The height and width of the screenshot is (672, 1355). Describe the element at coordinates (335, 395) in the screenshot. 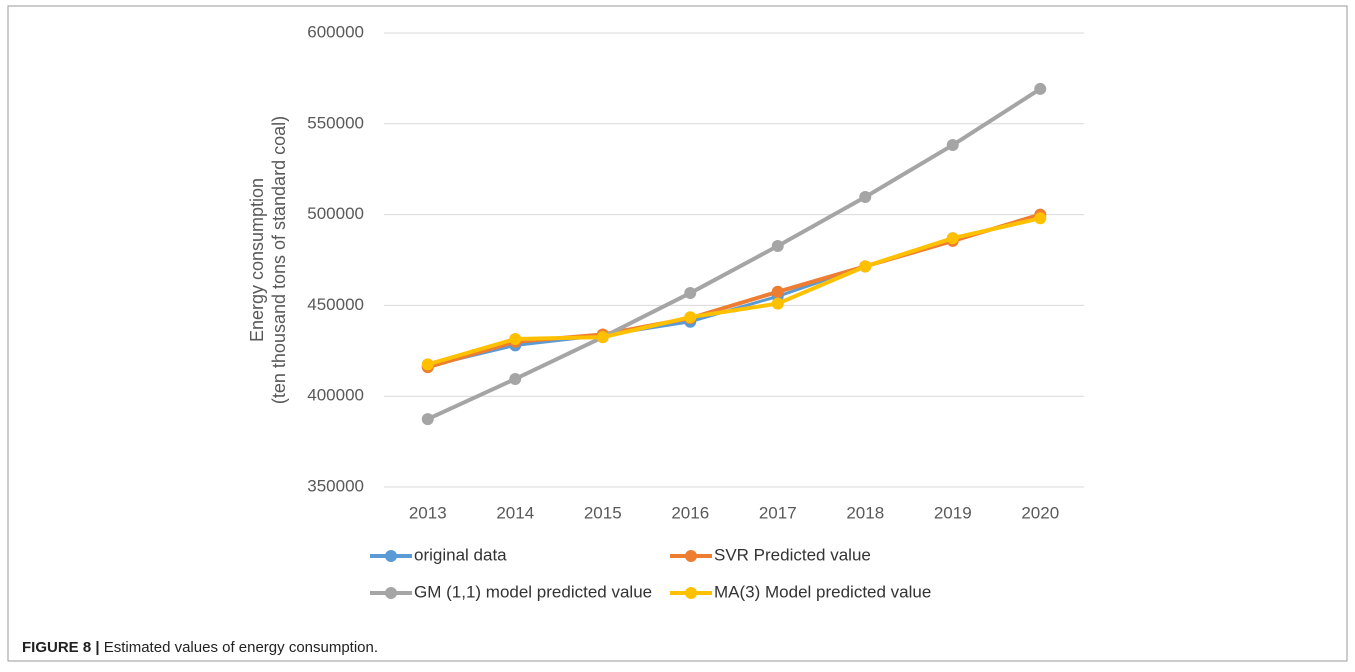

I see `y-tick-label: 400000` at that location.